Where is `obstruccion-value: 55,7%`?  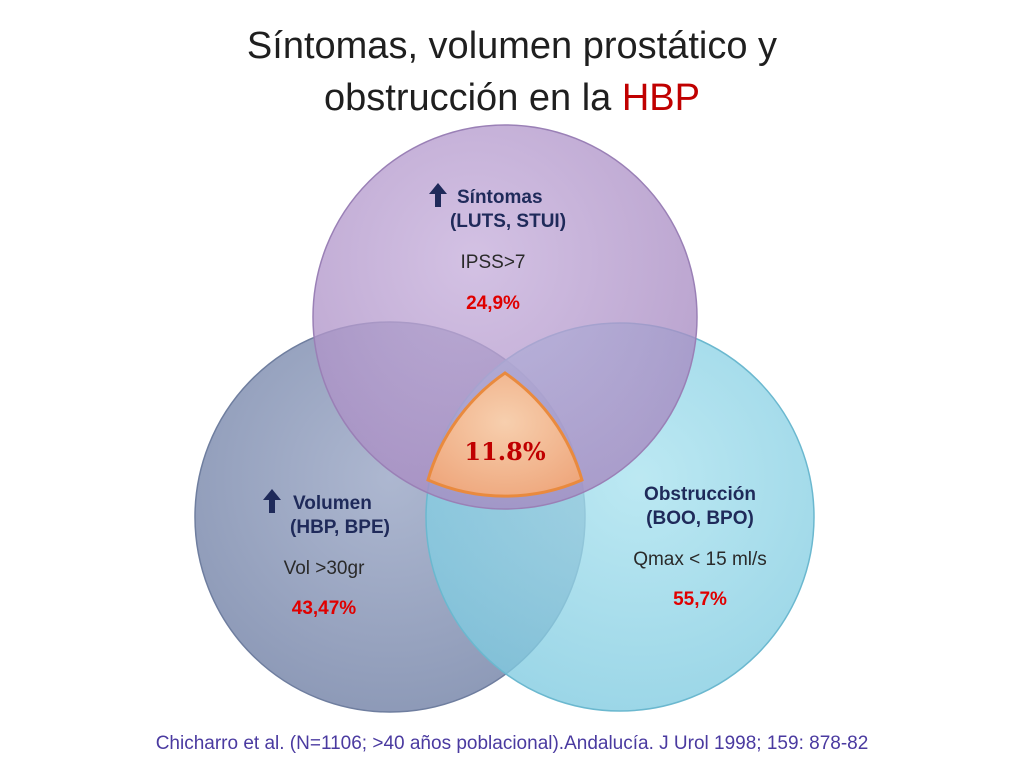 obstruccion-value: 55,7% is located at coordinates (700, 599).